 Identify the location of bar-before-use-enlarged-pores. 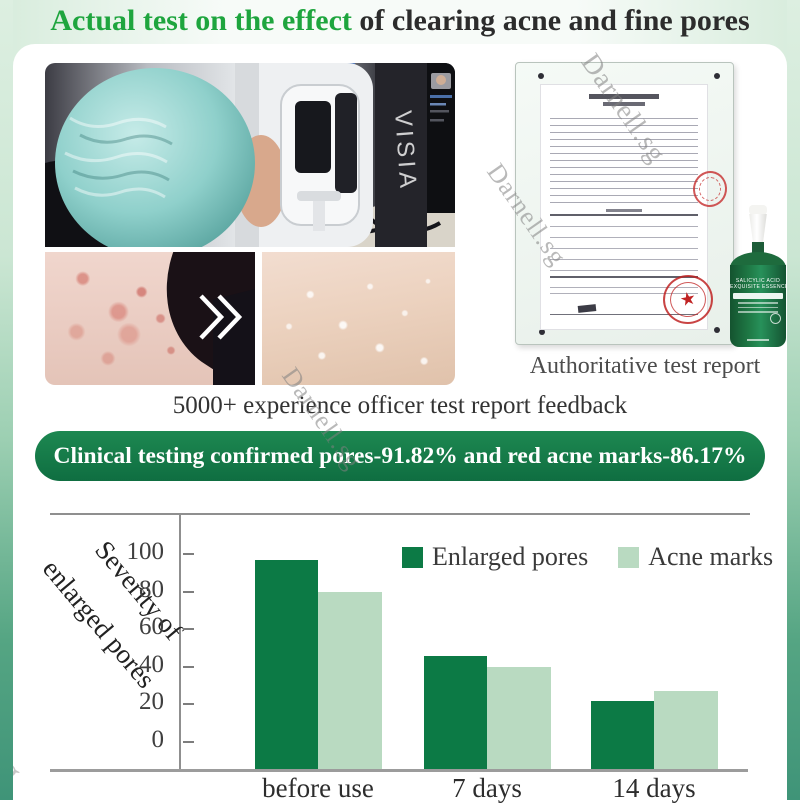
(286, 664).